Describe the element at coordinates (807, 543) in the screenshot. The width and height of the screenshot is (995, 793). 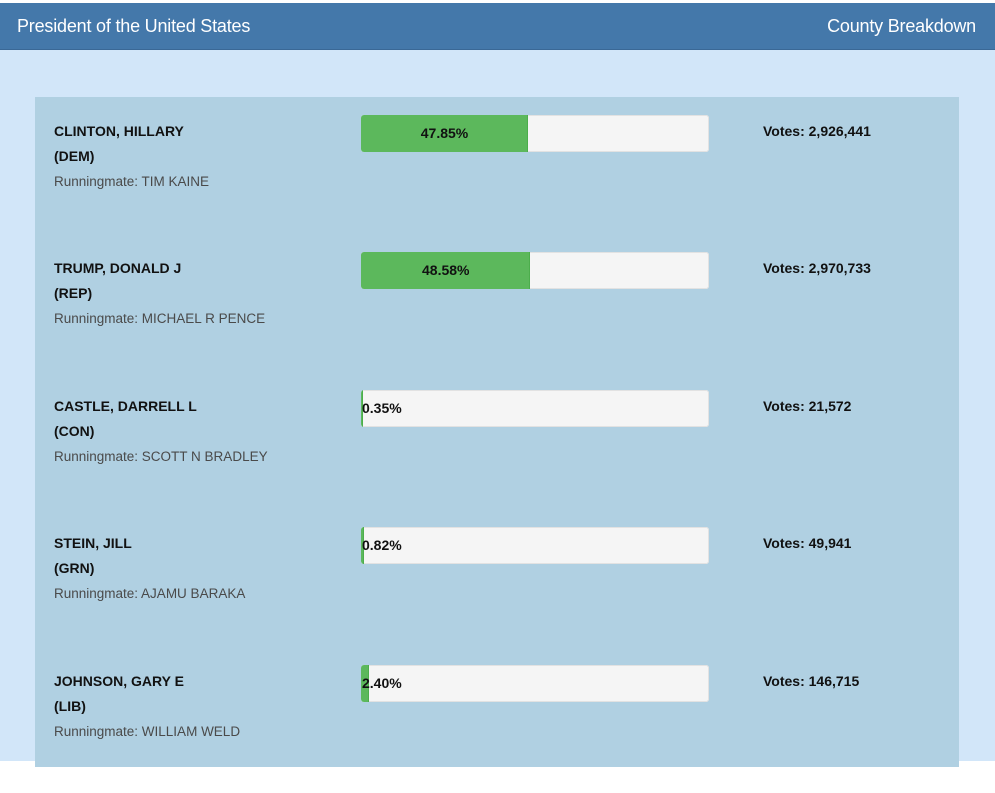
I see `candidate-votes: Votes: 49,941` at that location.